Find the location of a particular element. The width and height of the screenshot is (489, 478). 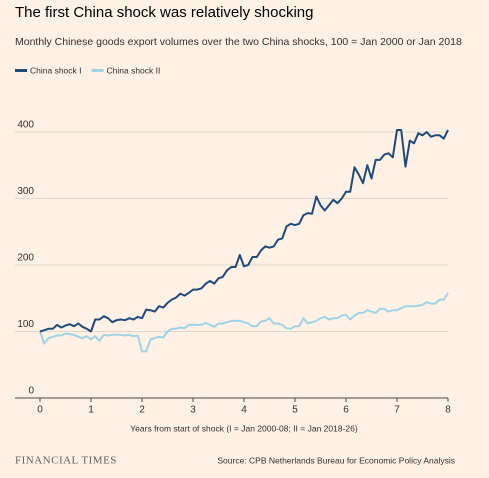

x-tick-label: 8 is located at coordinates (448, 410).